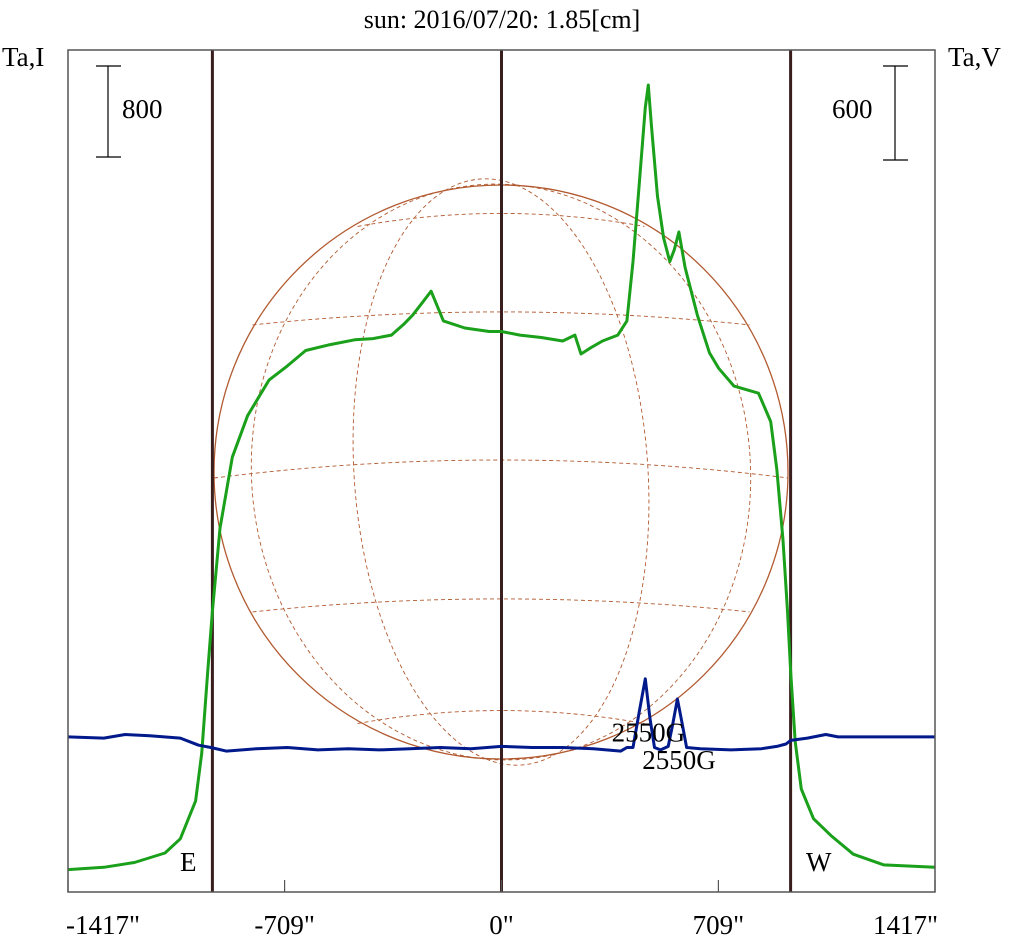  I want to click on west-limb-label: W, so click(819, 862).